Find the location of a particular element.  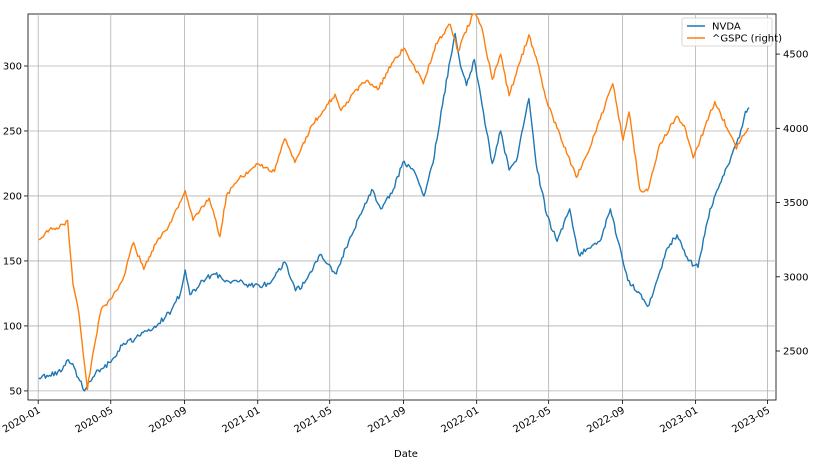

y-right-tick-label: 3500 is located at coordinates (795, 203).